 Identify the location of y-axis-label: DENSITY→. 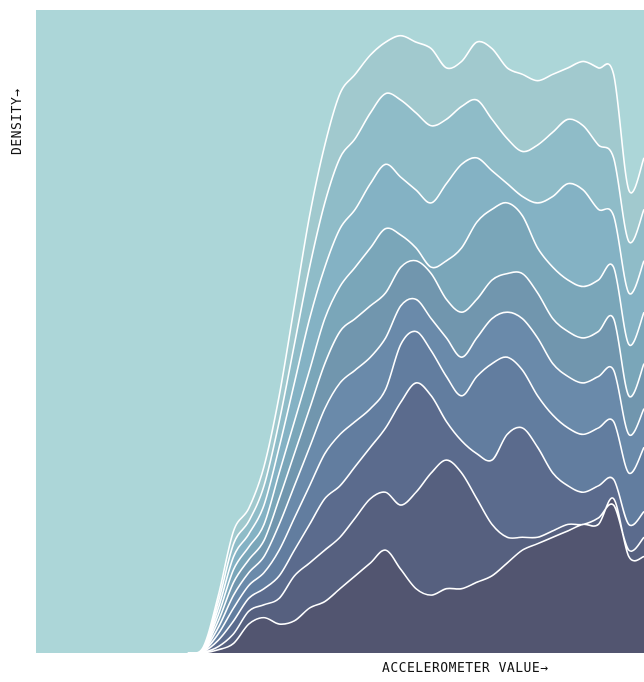
(17, 121).